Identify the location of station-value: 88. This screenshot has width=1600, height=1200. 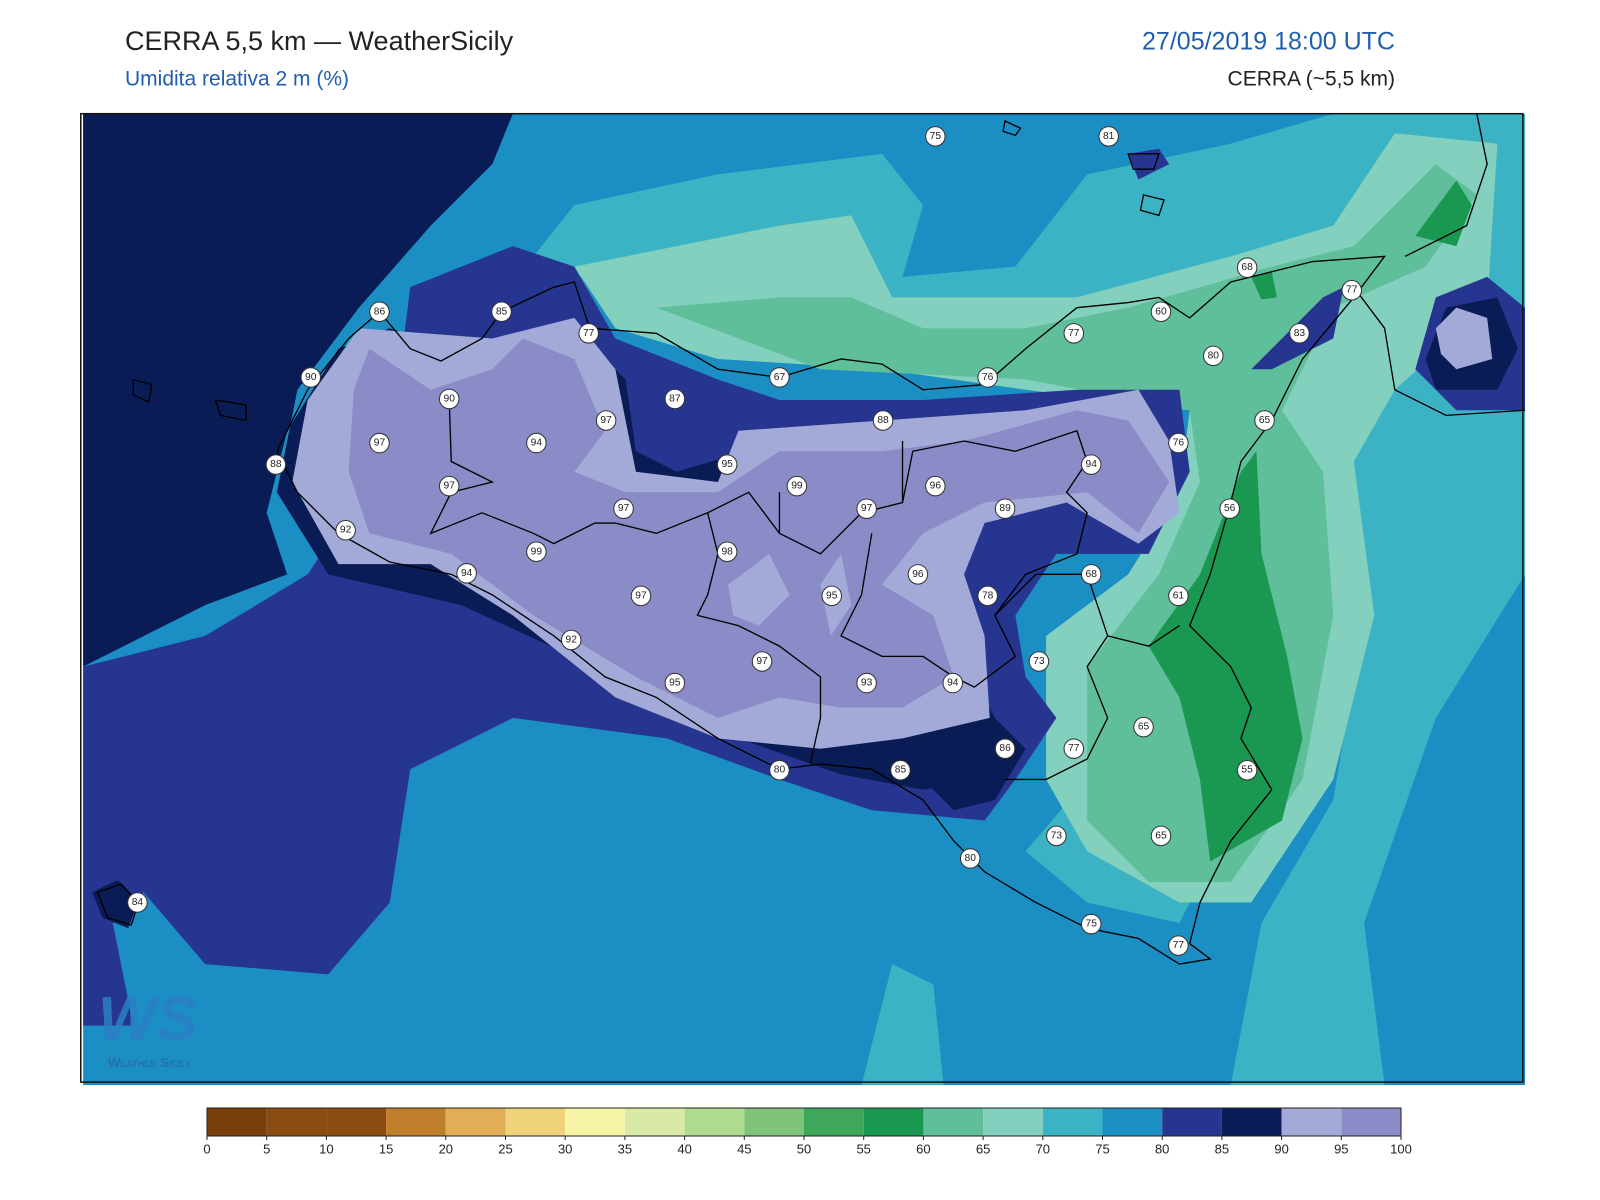
(276, 464).